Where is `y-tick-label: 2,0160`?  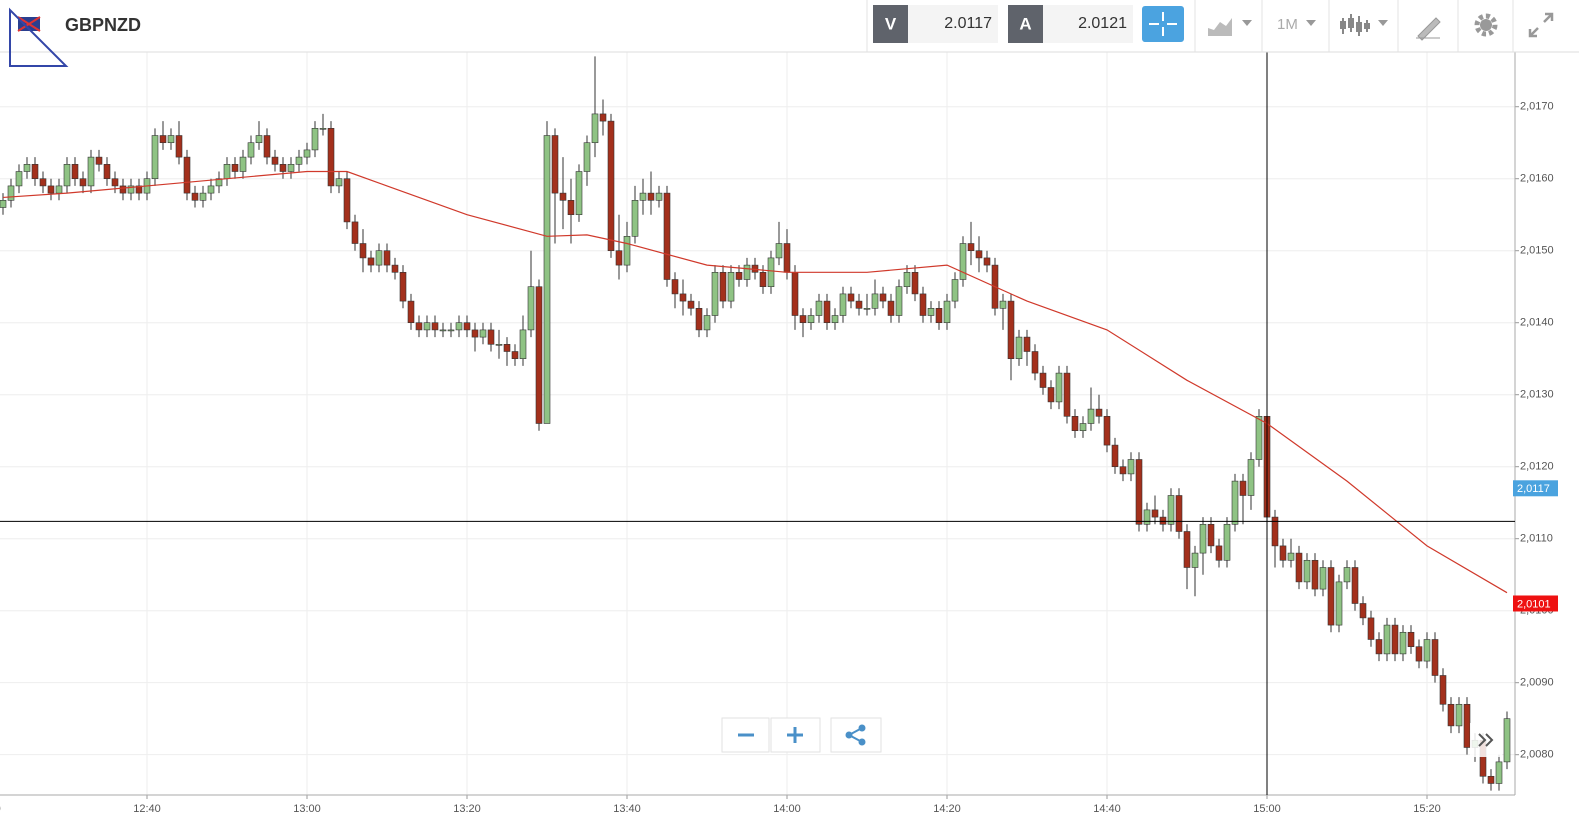 y-tick-label: 2,0160 is located at coordinates (1537, 179).